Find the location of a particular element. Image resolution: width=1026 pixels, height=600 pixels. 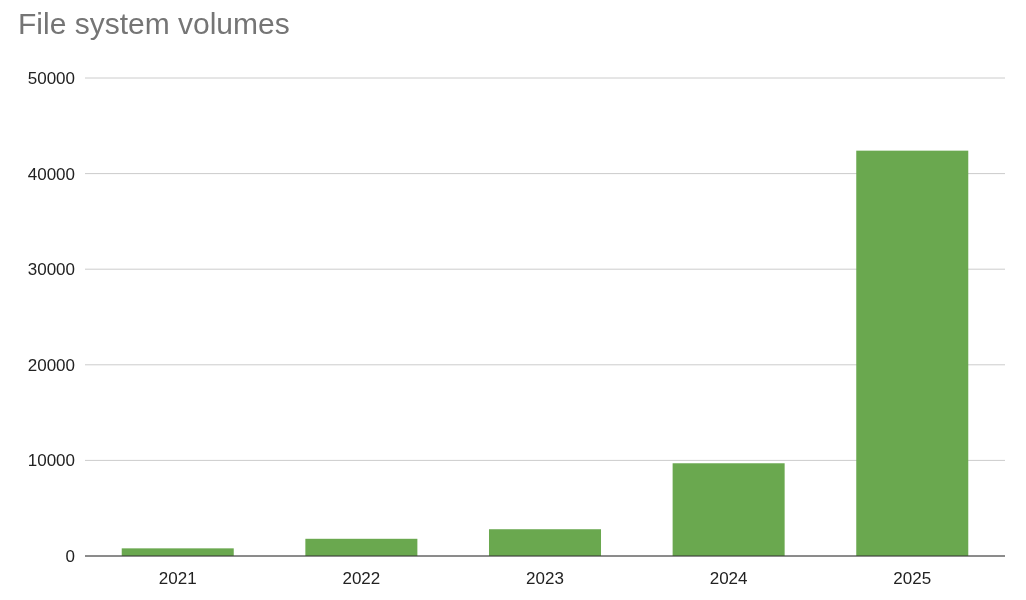

x-tick-label: 2025 is located at coordinates (912, 578).